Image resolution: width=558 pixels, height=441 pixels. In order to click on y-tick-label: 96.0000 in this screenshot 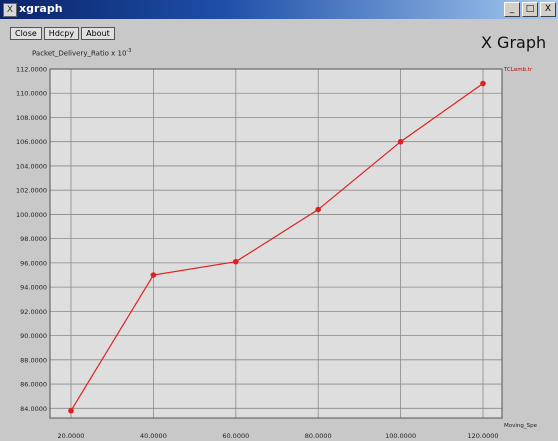, I will do `click(33, 263)`.